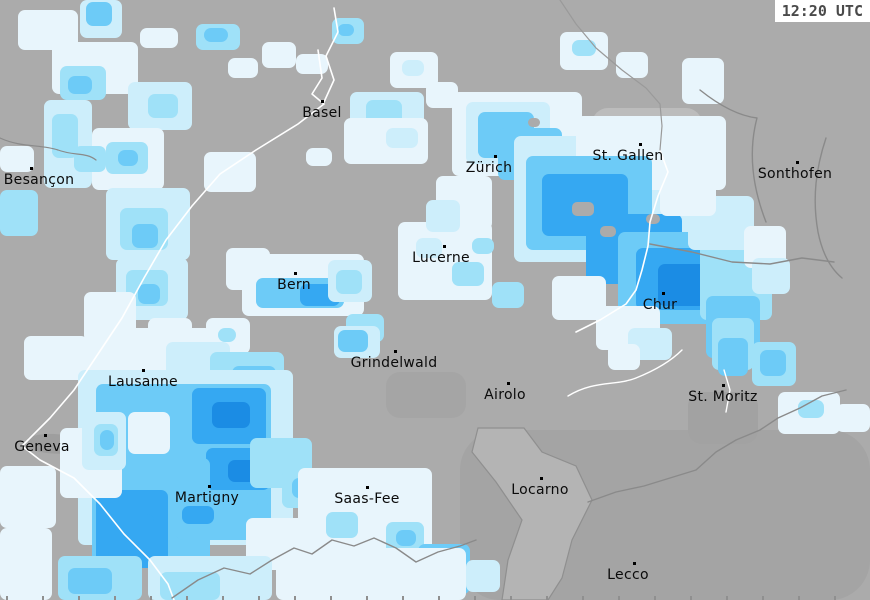 The height and width of the screenshot is (600, 870). Describe the element at coordinates (143, 382) in the screenshot. I see `city-label: Lausanne` at that location.